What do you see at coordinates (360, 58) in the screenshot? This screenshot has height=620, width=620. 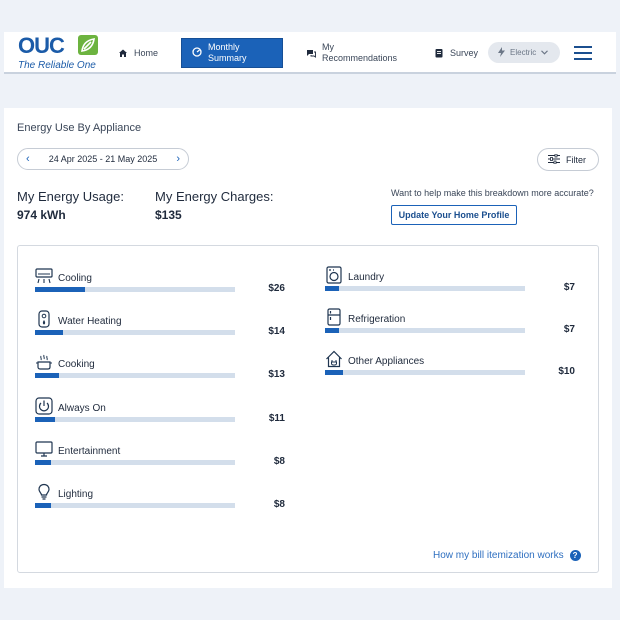 I see `nav-recommendations-line2: Recommendations` at bounding box center [360, 58].